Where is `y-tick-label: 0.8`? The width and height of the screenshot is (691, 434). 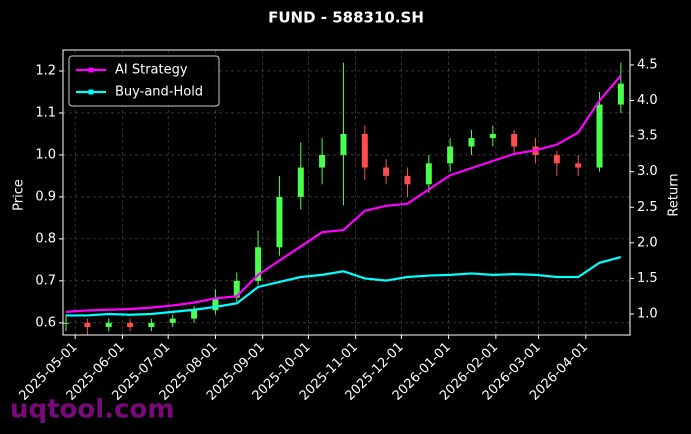 y-tick-label: 0.8 is located at coordinates (45, 238).